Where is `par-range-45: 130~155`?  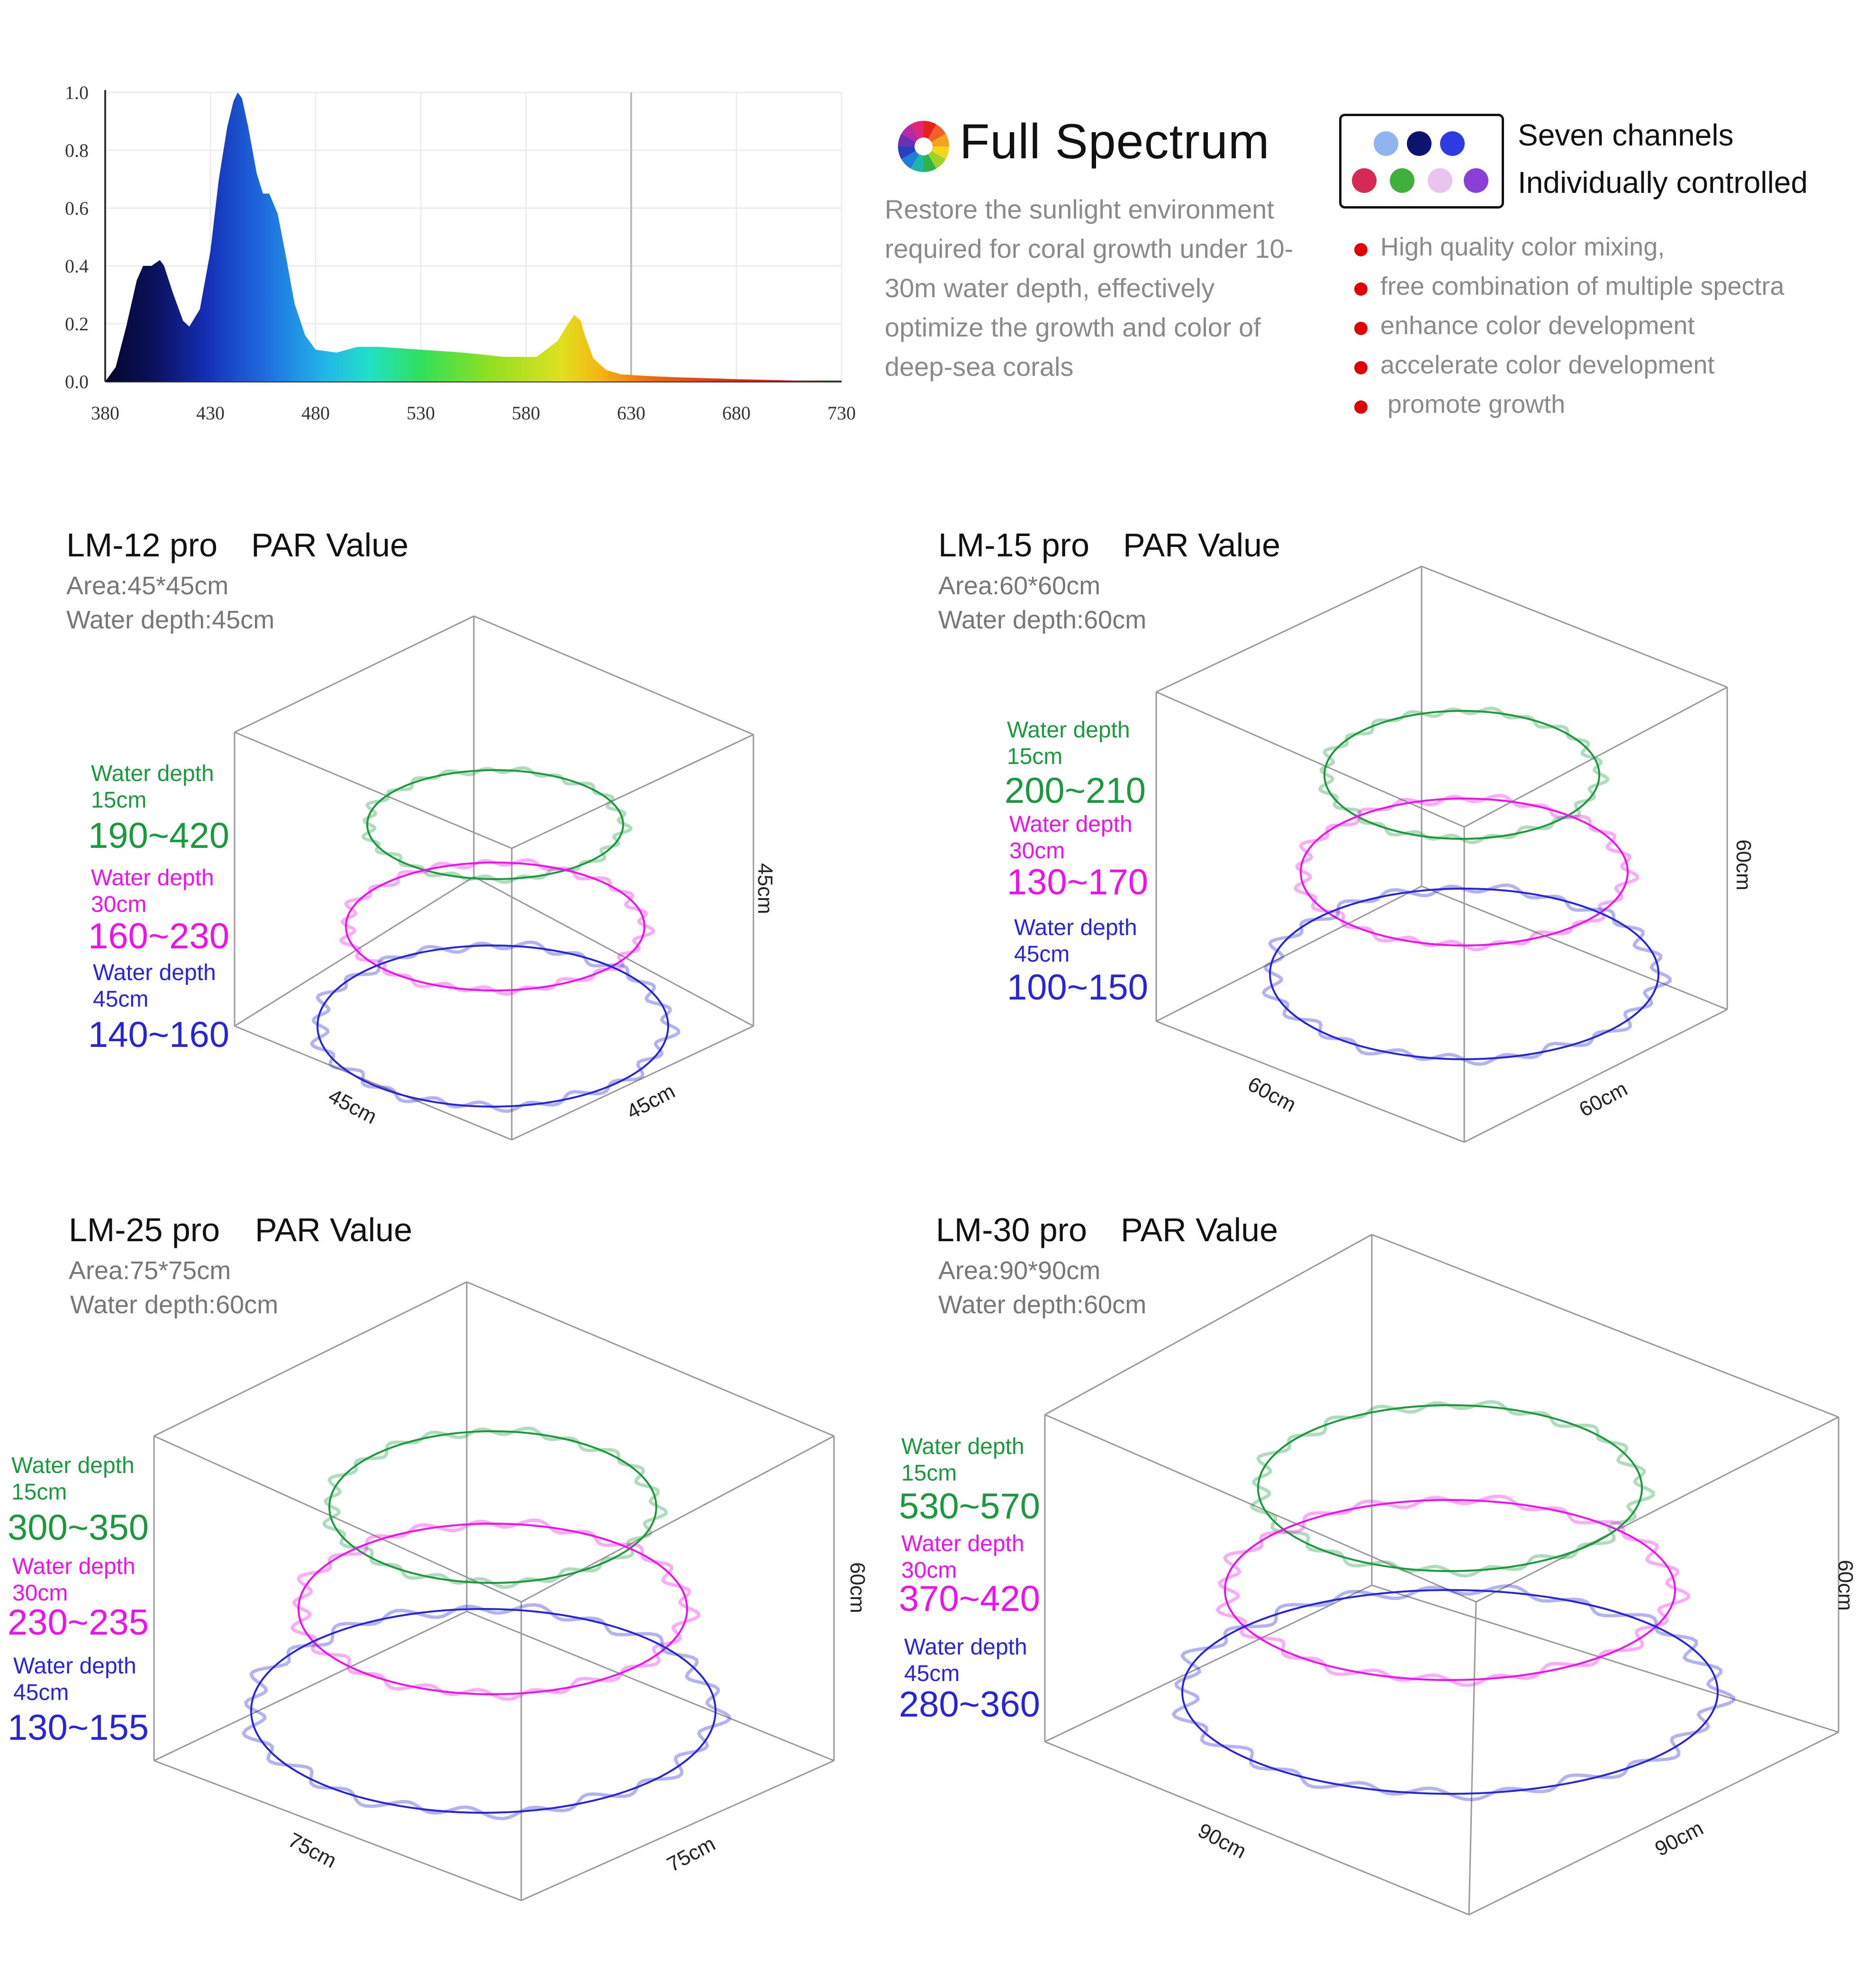 par-range-45: 130~155 is located at coordinates (78, 1728).